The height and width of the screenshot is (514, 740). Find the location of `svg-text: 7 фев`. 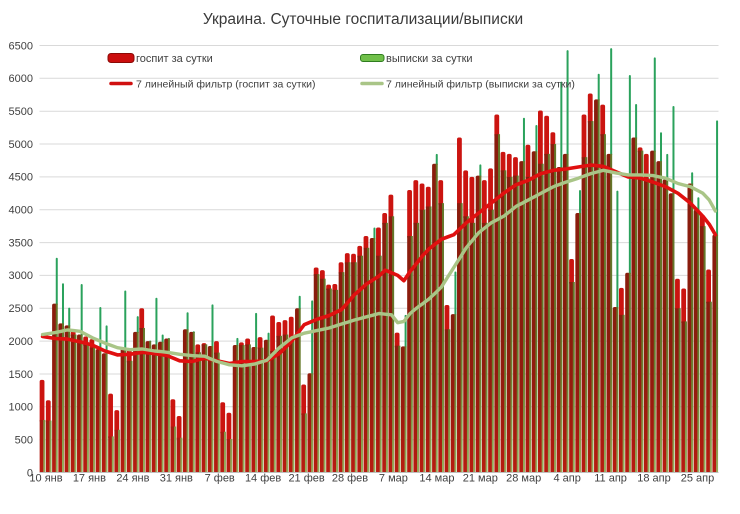

svg-text: 7 фев is located at coordinates (220, 479).